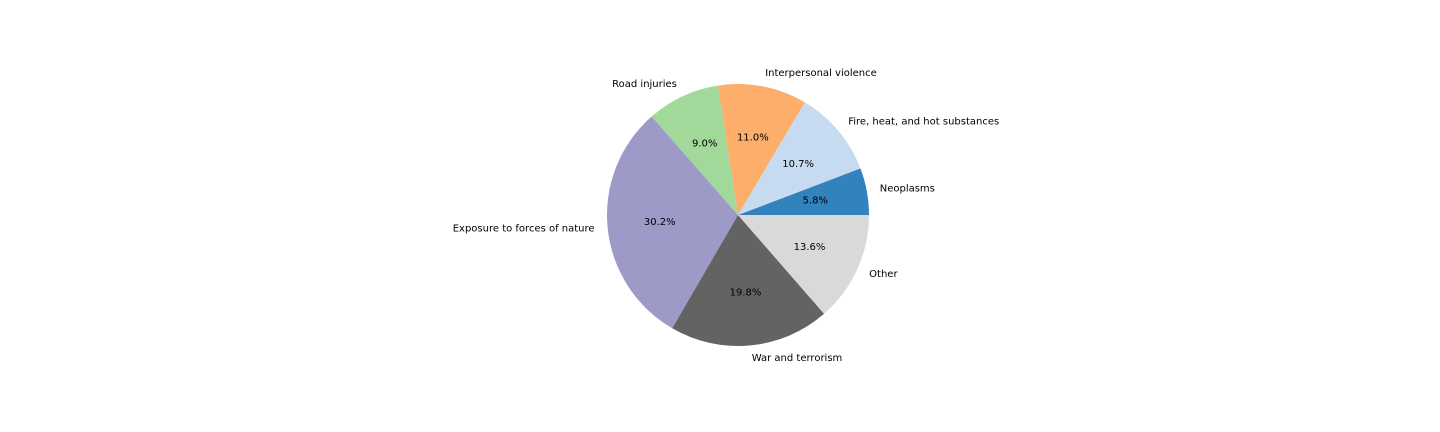 The height and width of the screenshot is (432, 1440). I want to click on pie-slice-exposure-to-forces-of-nature, so click(672, 222).